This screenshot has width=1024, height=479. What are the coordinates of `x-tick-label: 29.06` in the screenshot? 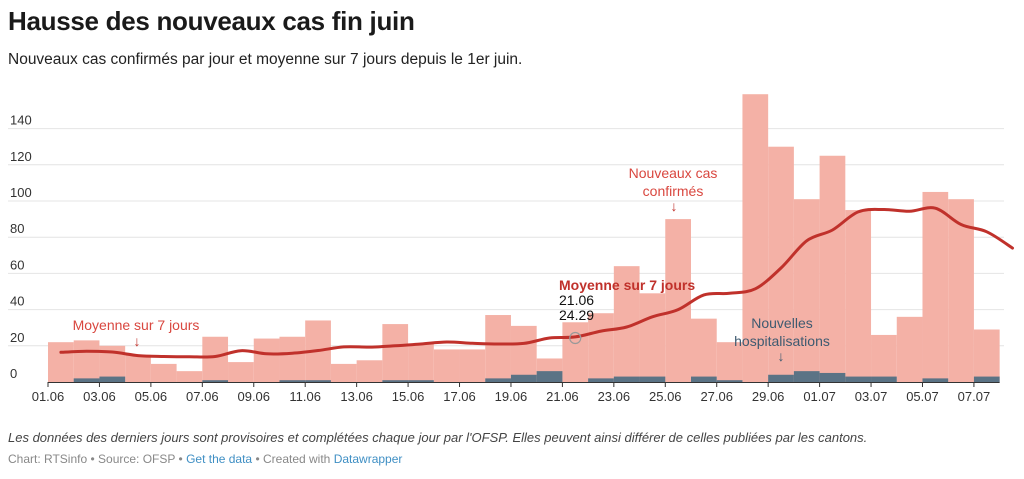 It's located at (768, 396).